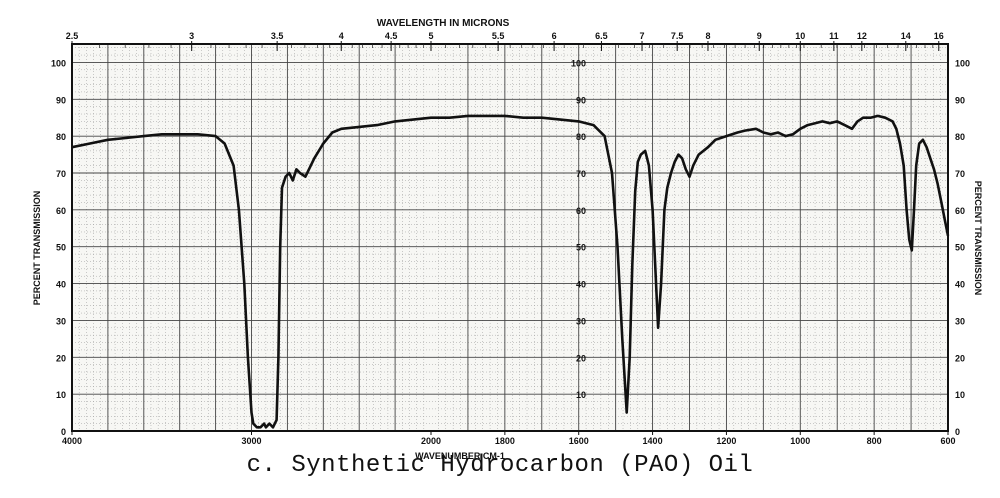  What do you see at coordinates (601, 36) in the screenshot?
I see `x2-tick-label: 6.5` at bounding box center [601, 36].